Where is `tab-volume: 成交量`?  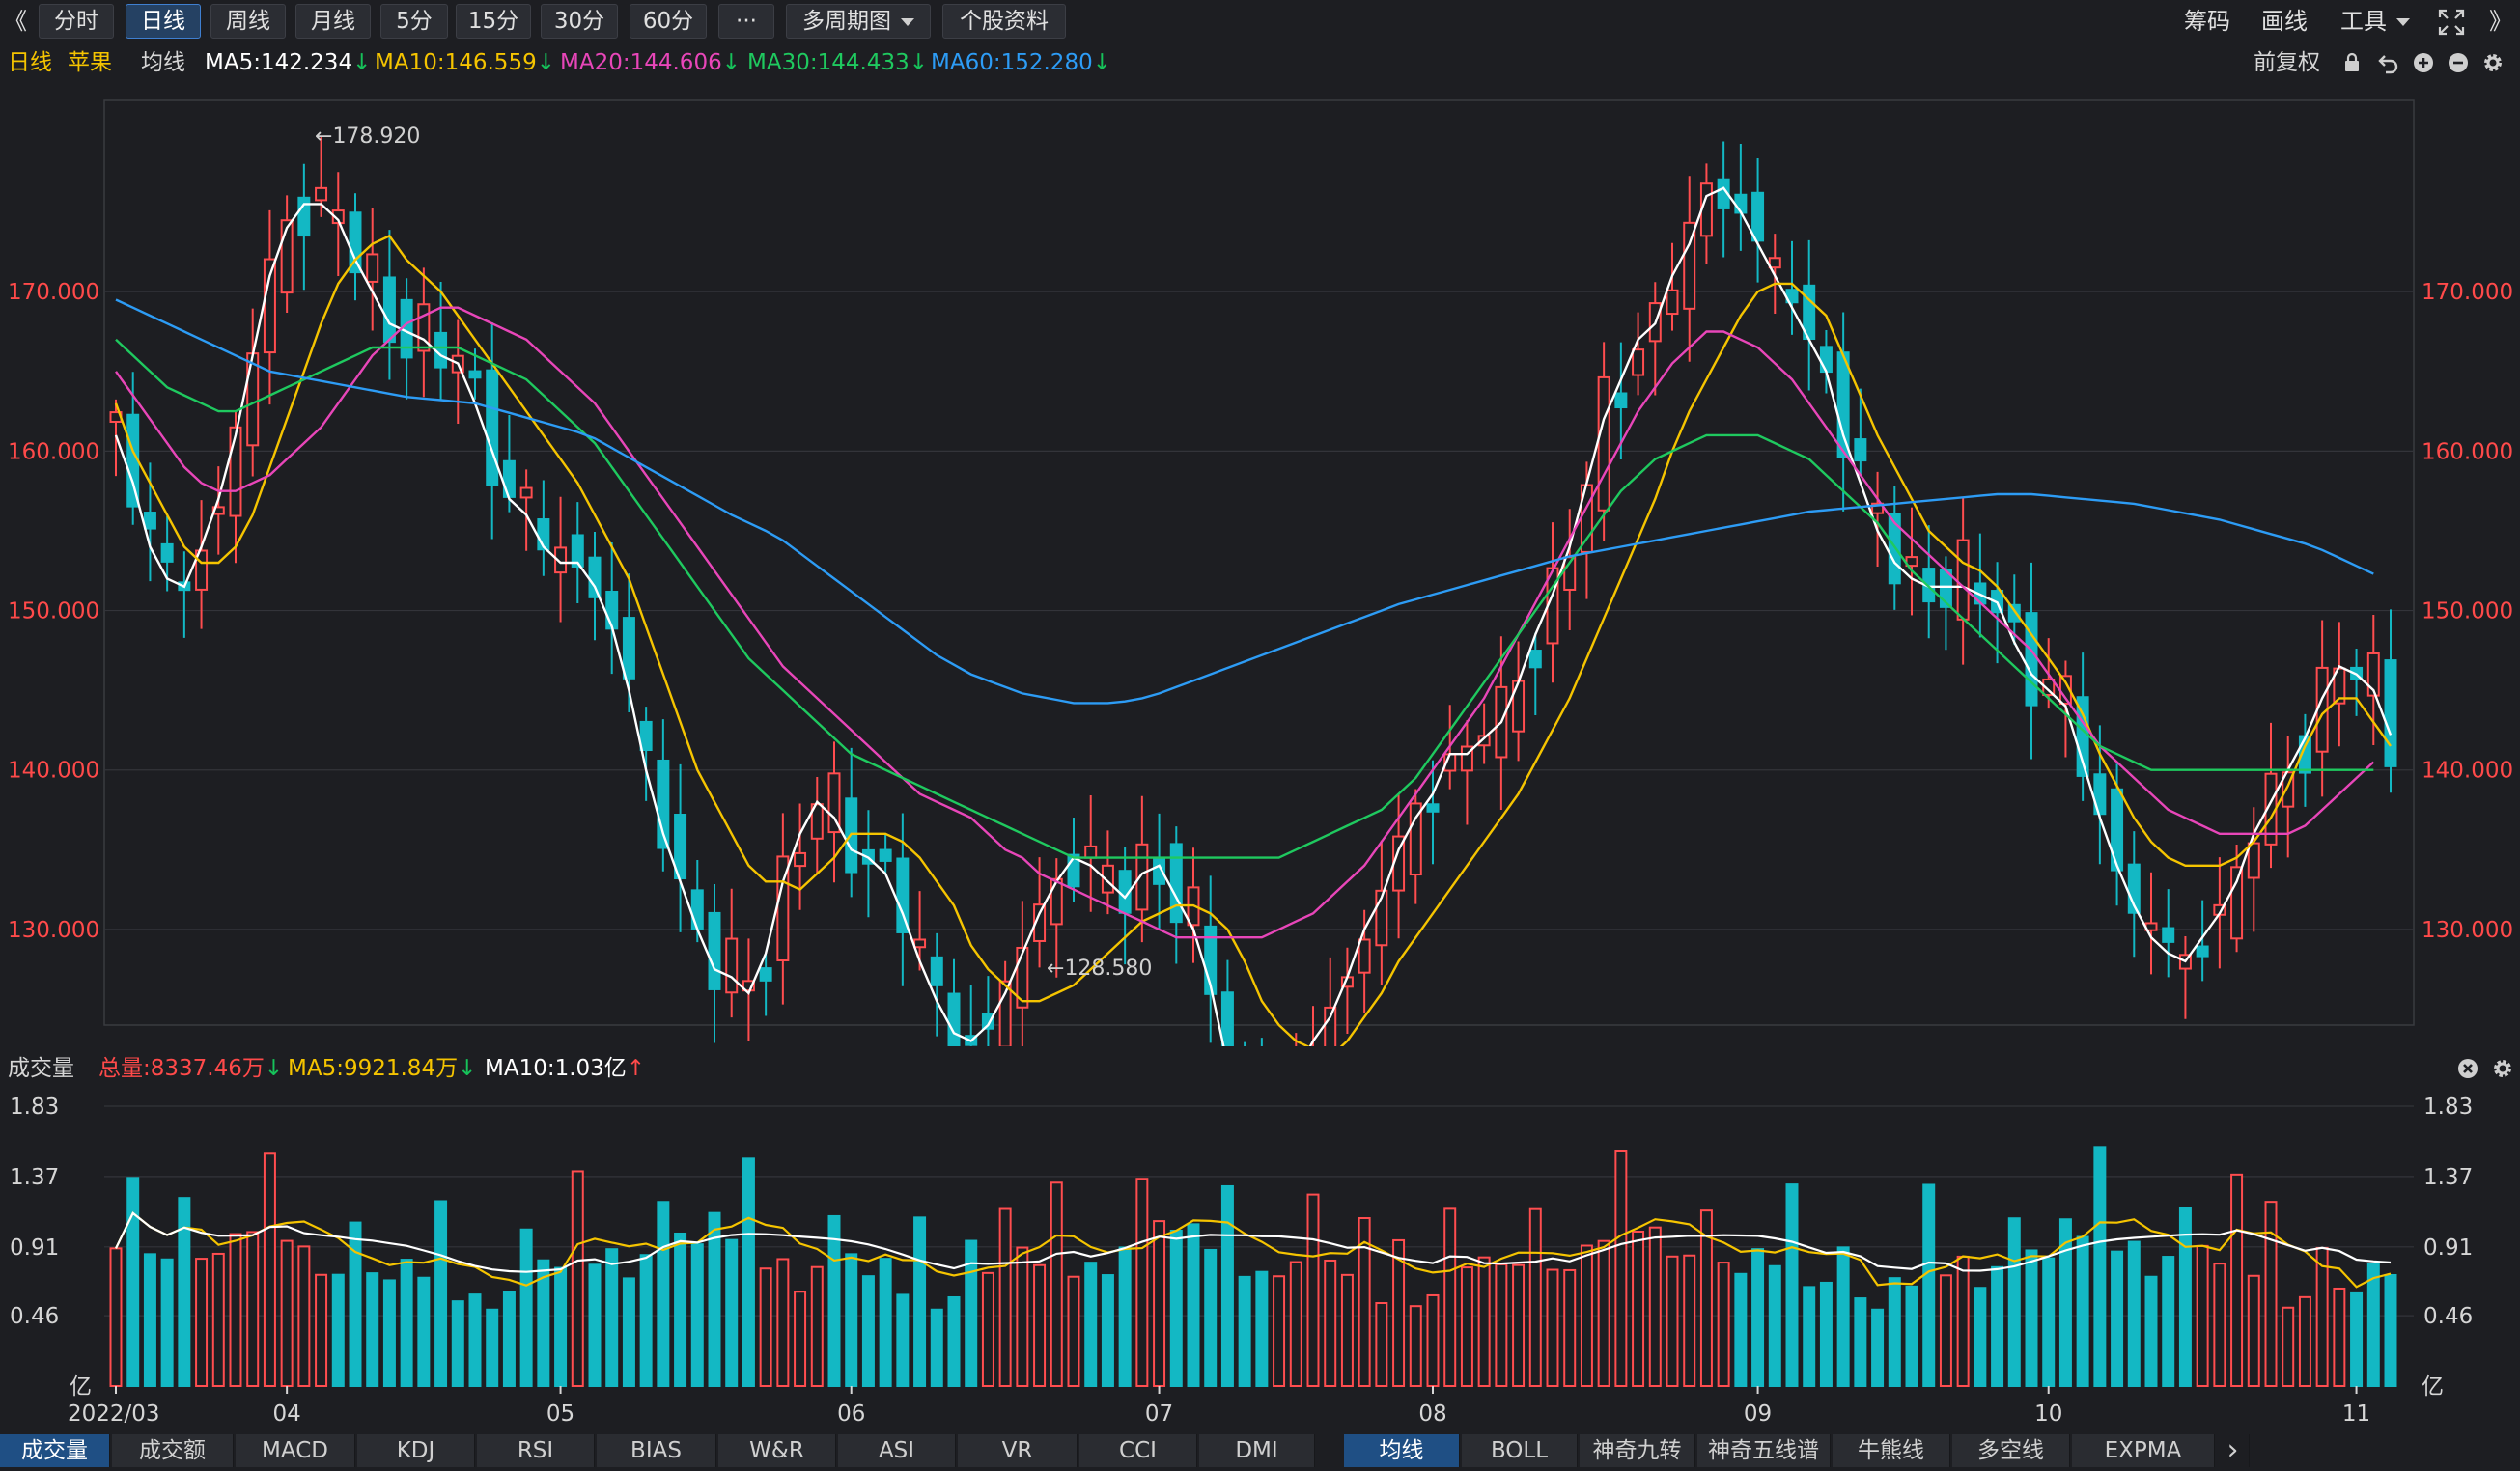
tab-volume: 成交量 is located at coordinates (55, 1450).